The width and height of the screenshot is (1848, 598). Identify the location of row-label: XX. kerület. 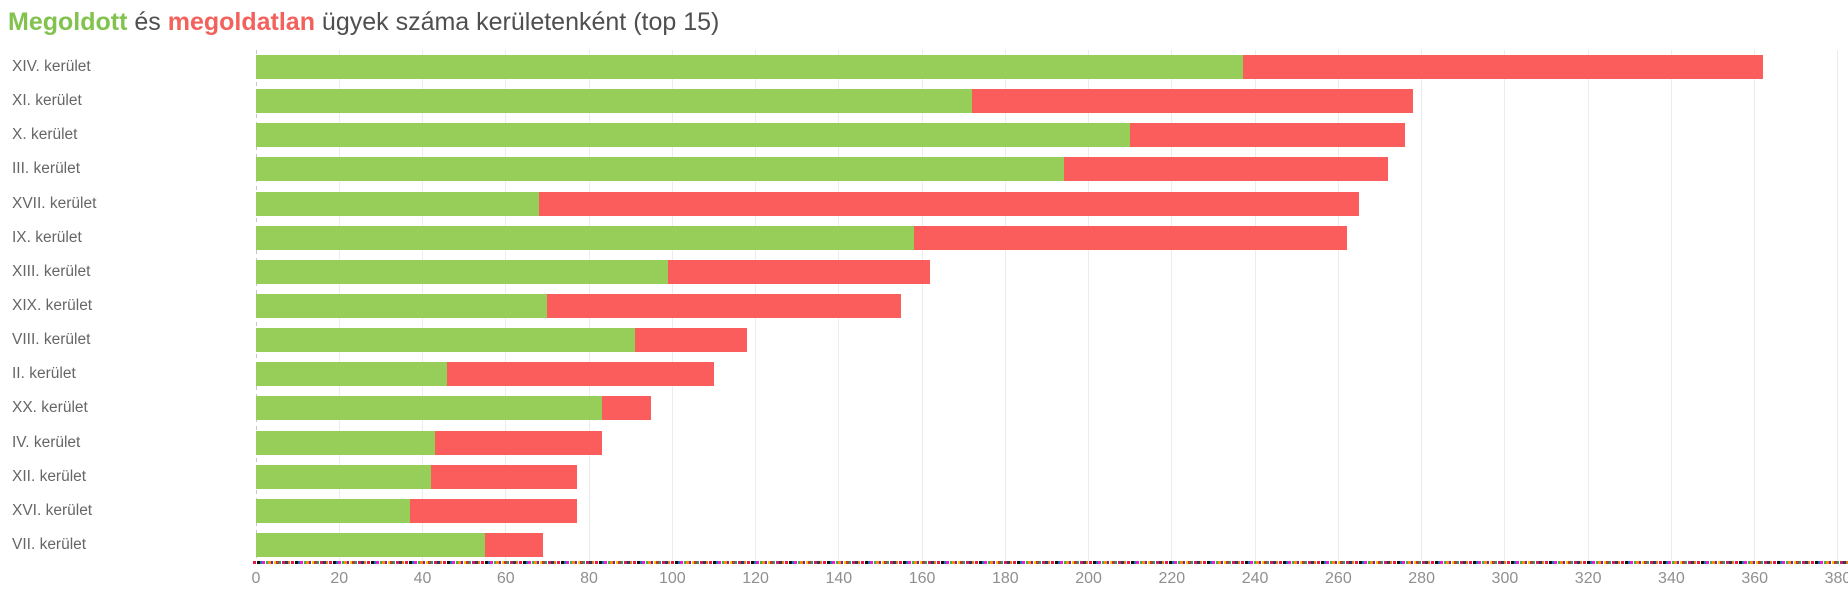
(50, 408).